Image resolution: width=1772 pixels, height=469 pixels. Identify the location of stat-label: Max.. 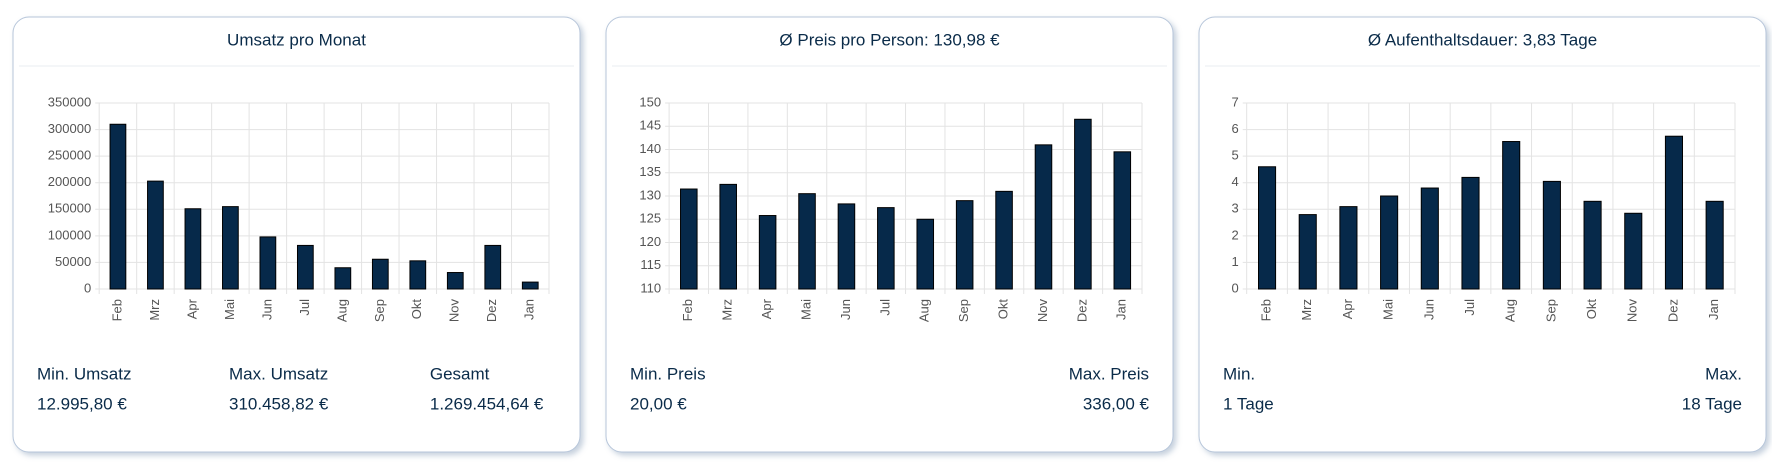
(1723, 373).